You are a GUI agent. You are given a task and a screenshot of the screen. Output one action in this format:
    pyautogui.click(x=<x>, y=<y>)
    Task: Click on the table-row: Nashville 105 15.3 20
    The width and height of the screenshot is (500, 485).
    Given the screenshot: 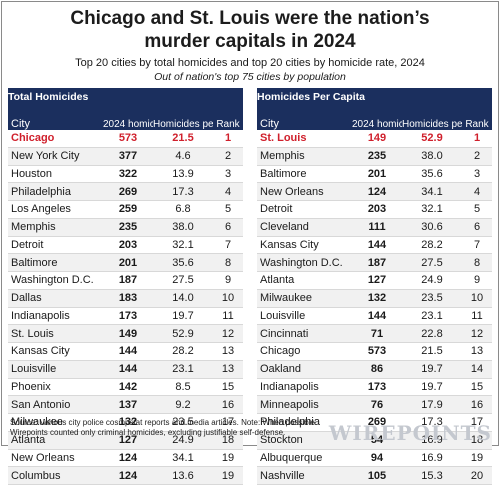 What is the action you would take?
    pyautogui.click(x=375, y=475)
    